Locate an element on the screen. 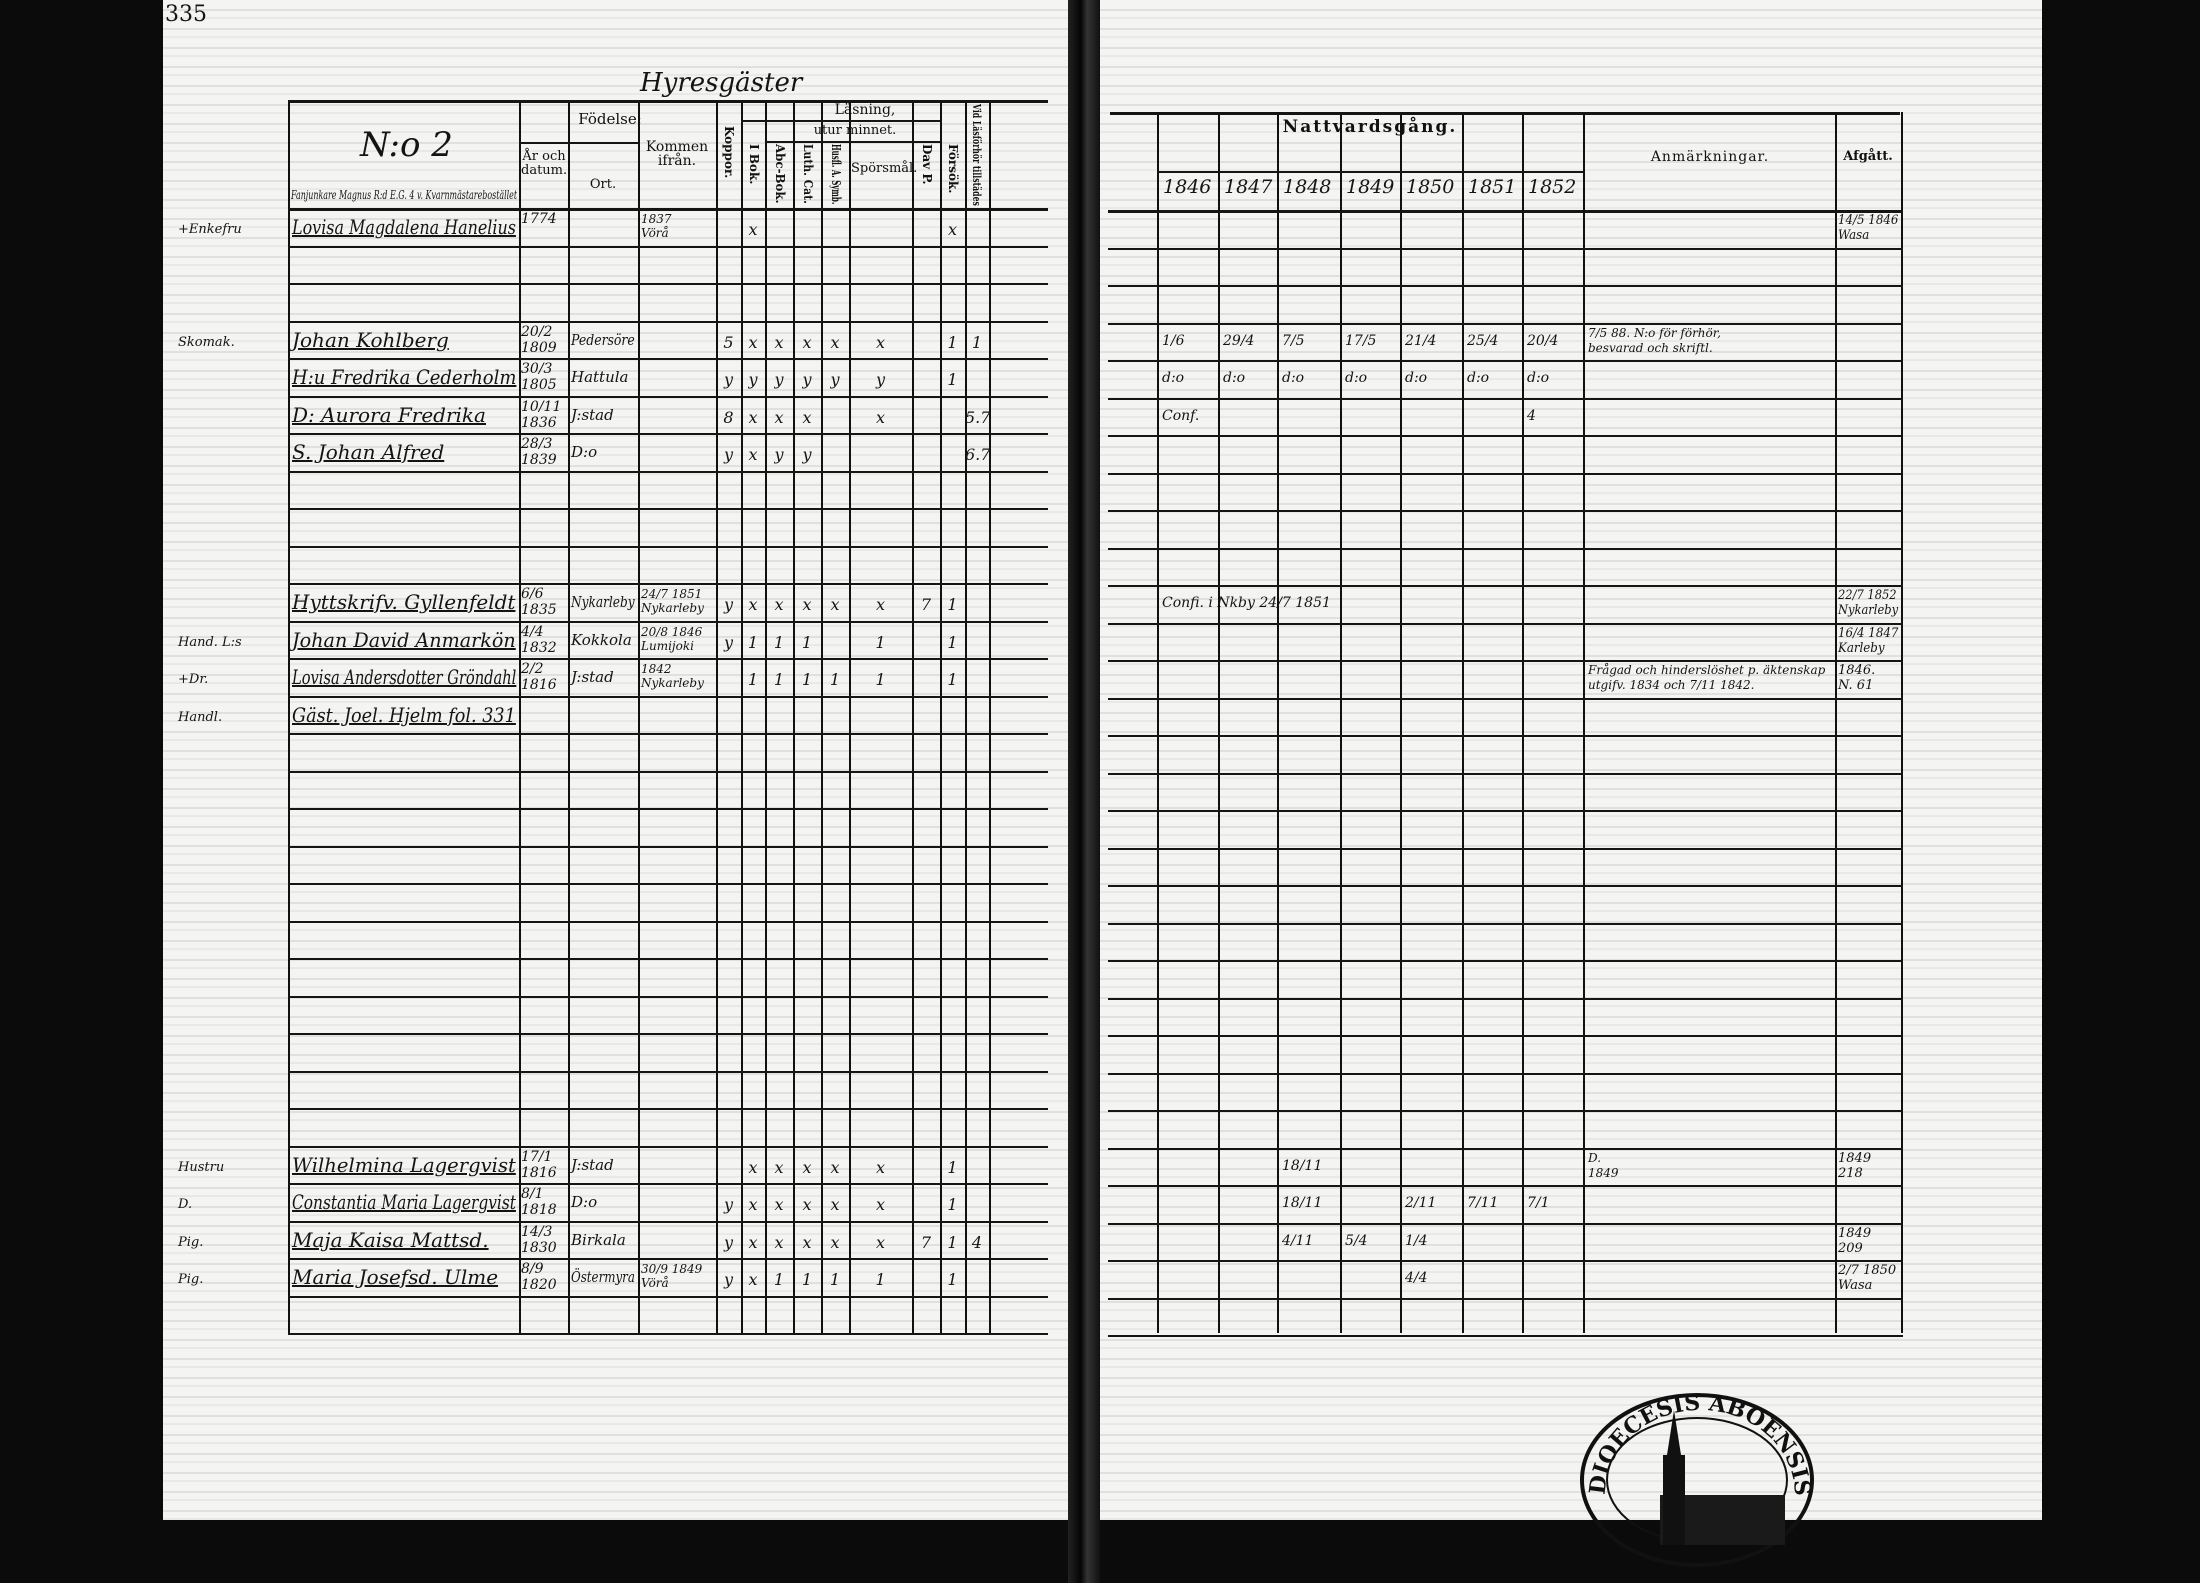 This screenshot has height=1583, width=2200. communion-entry: 1/6 is located at coordinates (1173, 340).